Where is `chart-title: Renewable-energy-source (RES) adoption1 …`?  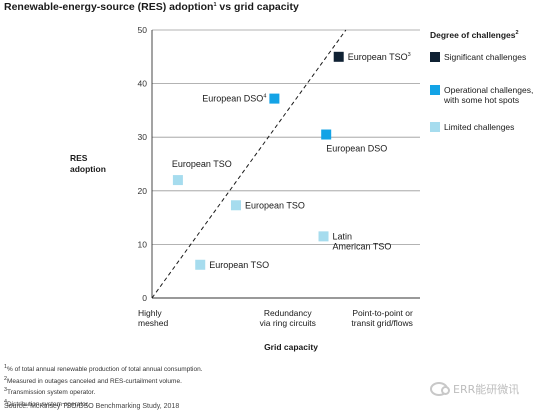
chart-title: Renewable-energy-source (RES) adoption1 … is located at coordinates (151, 7).